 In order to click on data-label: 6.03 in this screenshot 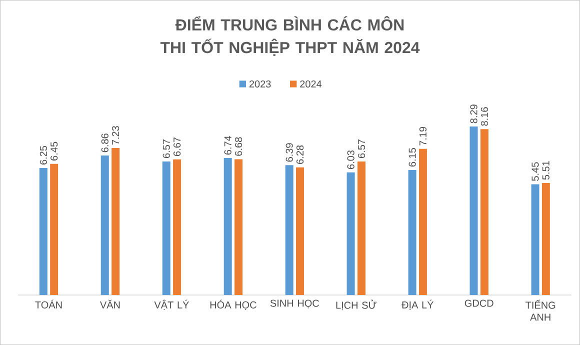, I will do `click(350, 159)`.